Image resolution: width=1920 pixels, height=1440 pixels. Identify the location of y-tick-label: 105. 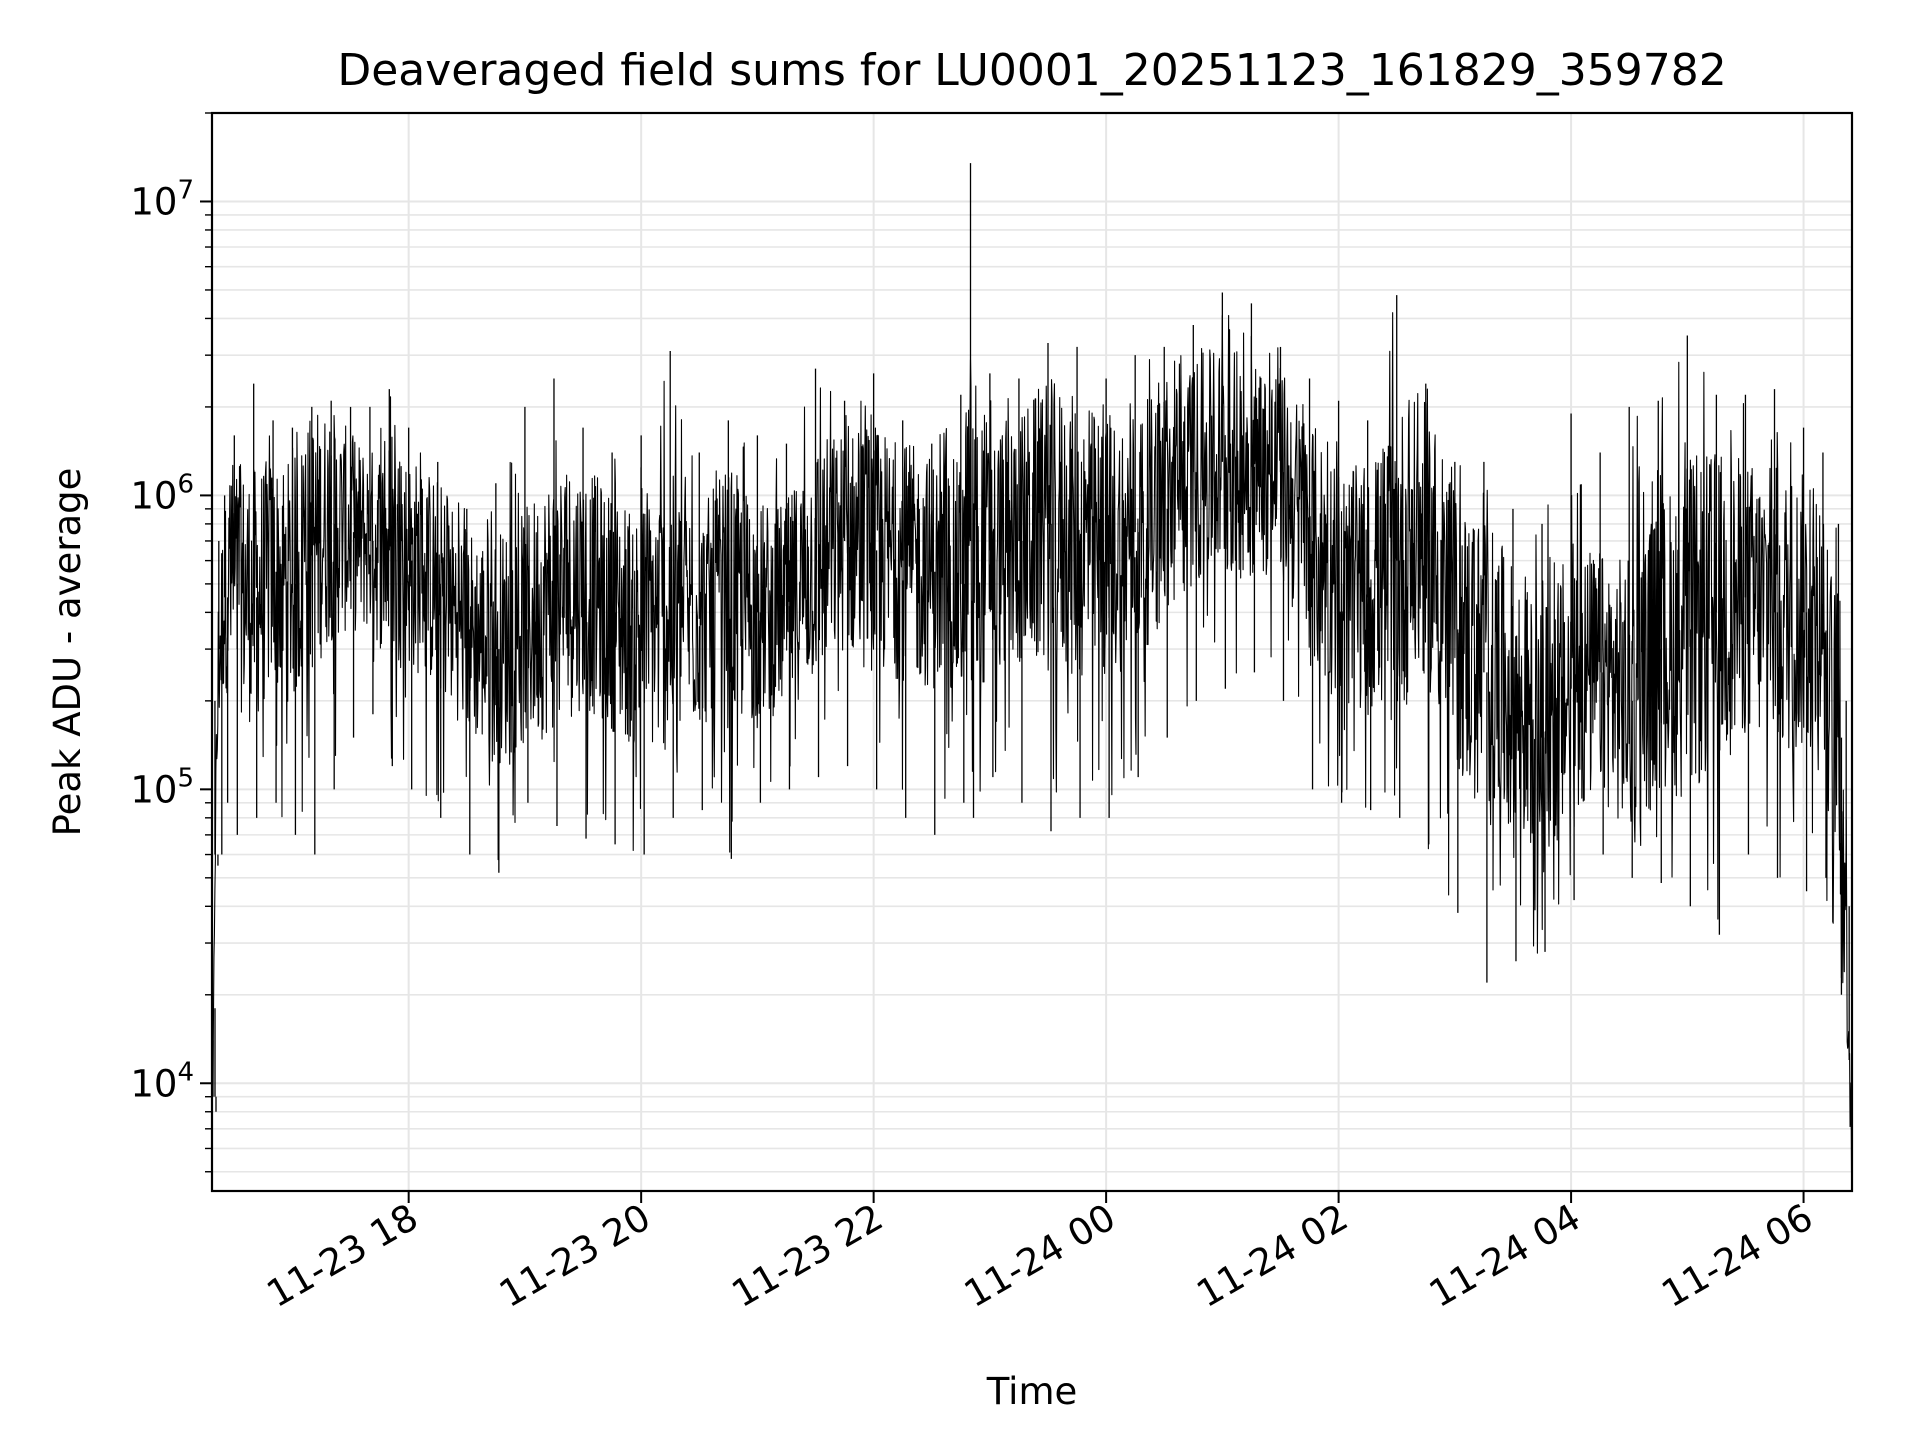
(162, 787).